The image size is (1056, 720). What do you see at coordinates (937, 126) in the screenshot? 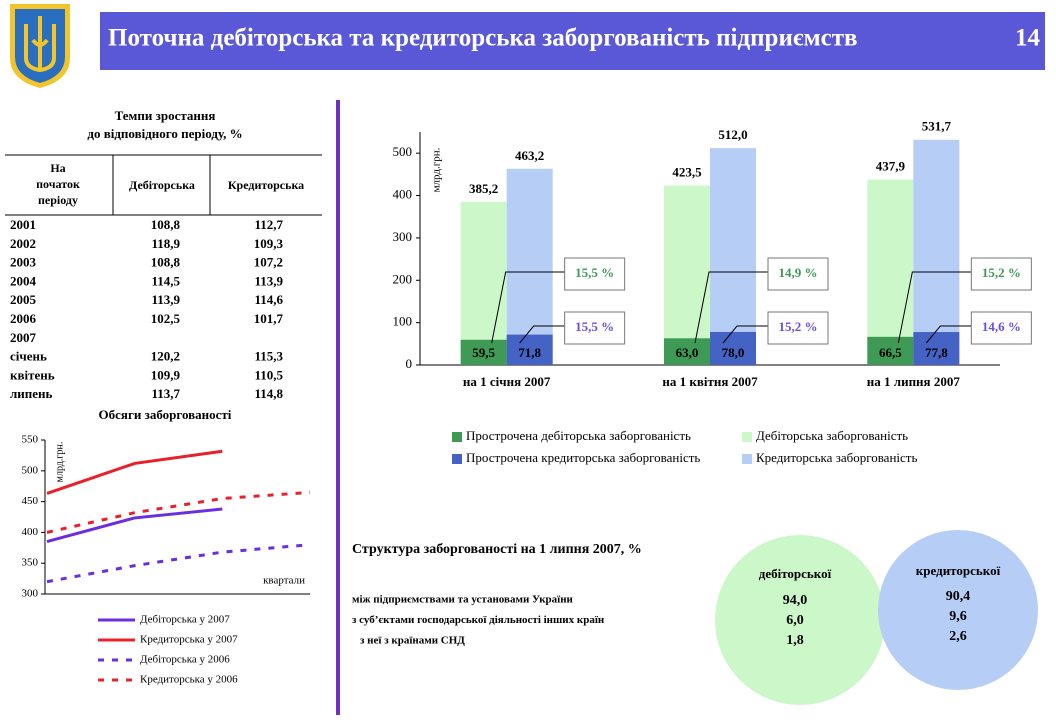
I see `value-label: 531,7` at bounding box center [937, 126].